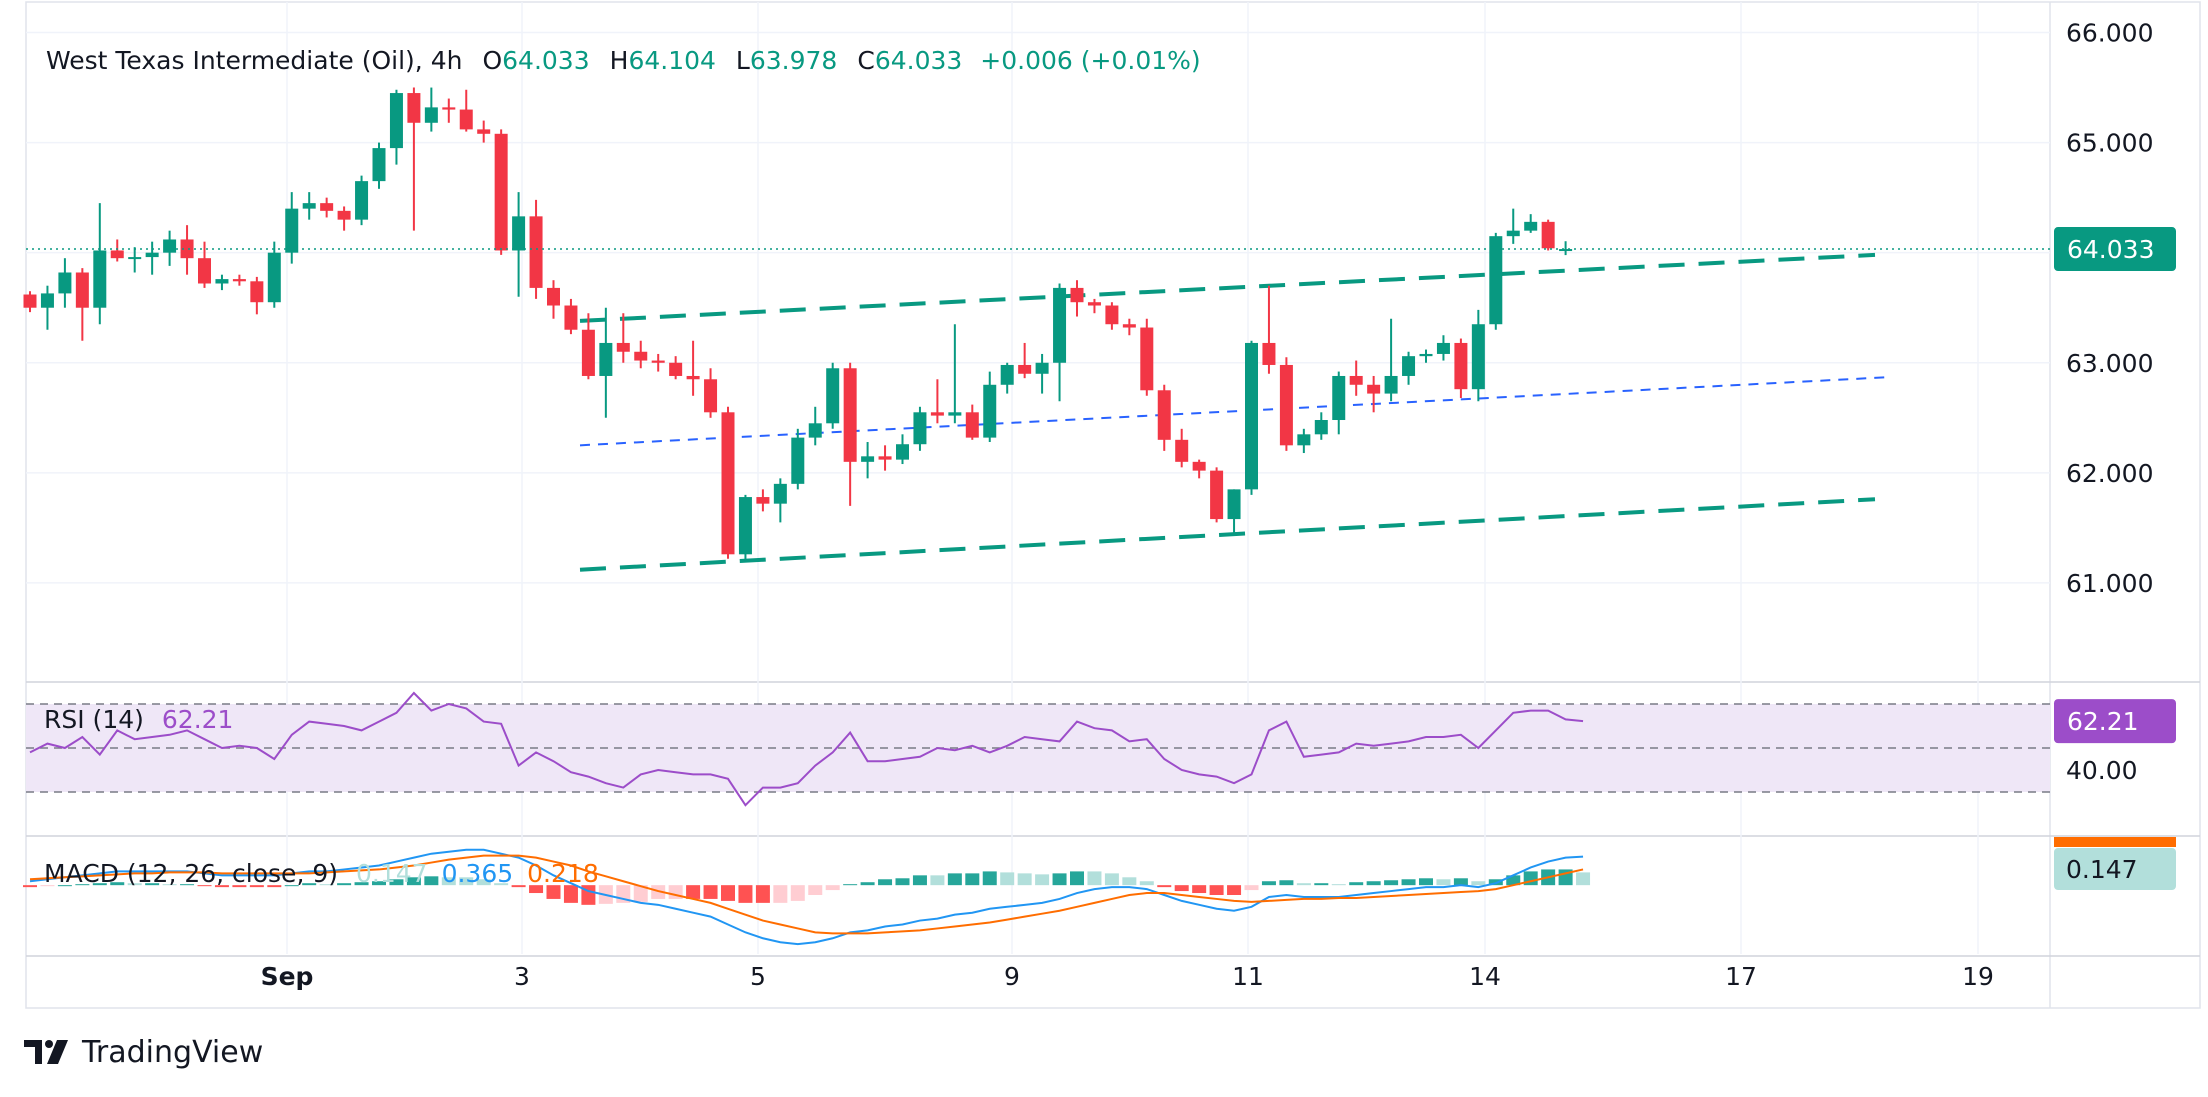  Describe the element at coordinates (1978, 976) in the screenshot. I see `time-tick-label: 19` at that location.